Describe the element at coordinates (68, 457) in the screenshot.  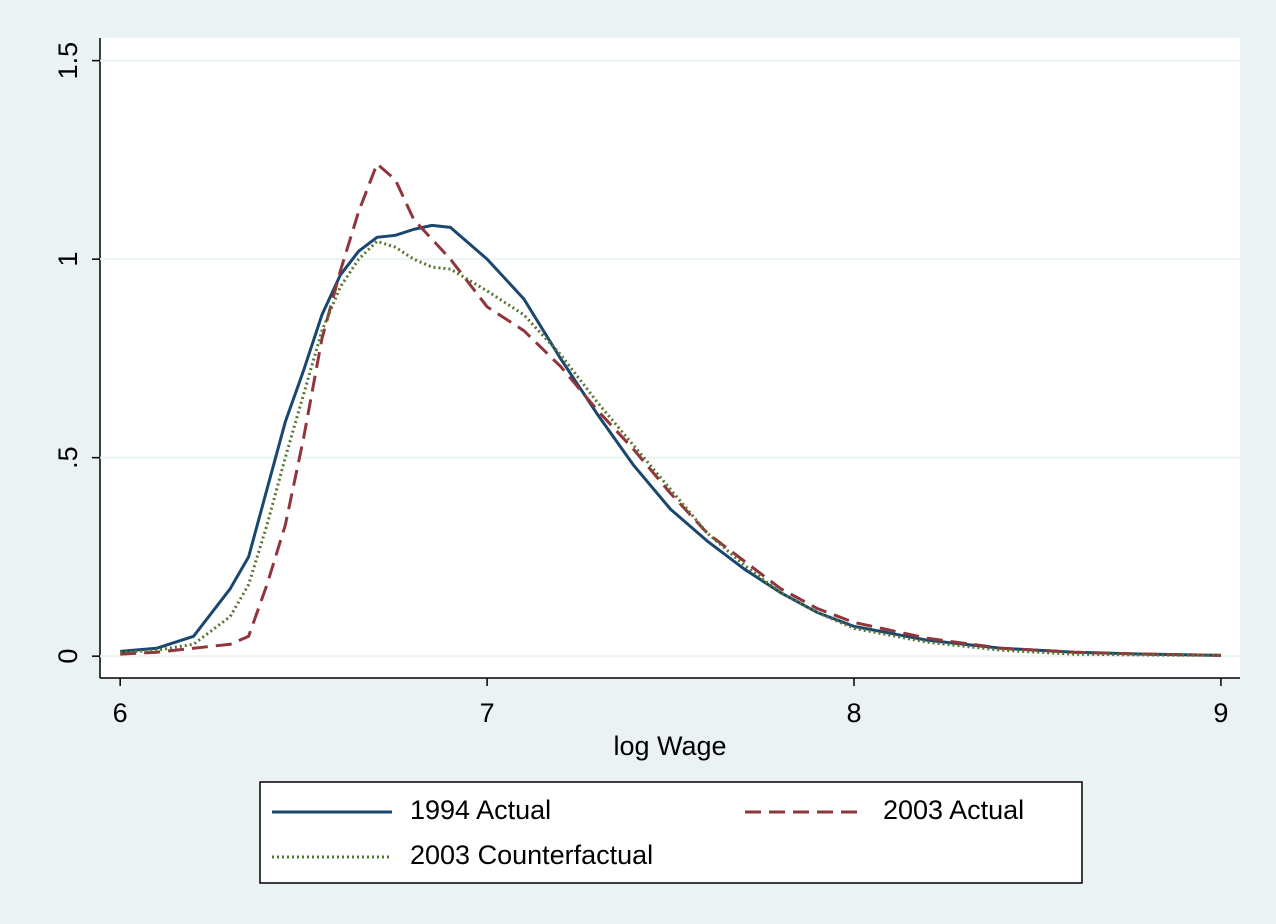
I see `y-tick-label: .5` at that location.